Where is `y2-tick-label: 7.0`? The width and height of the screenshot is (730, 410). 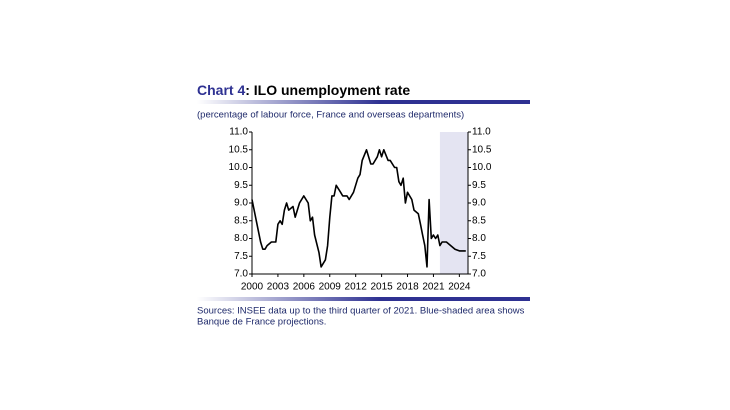
y2-tick-label: 7.0 is located at coordinates (479, 274).